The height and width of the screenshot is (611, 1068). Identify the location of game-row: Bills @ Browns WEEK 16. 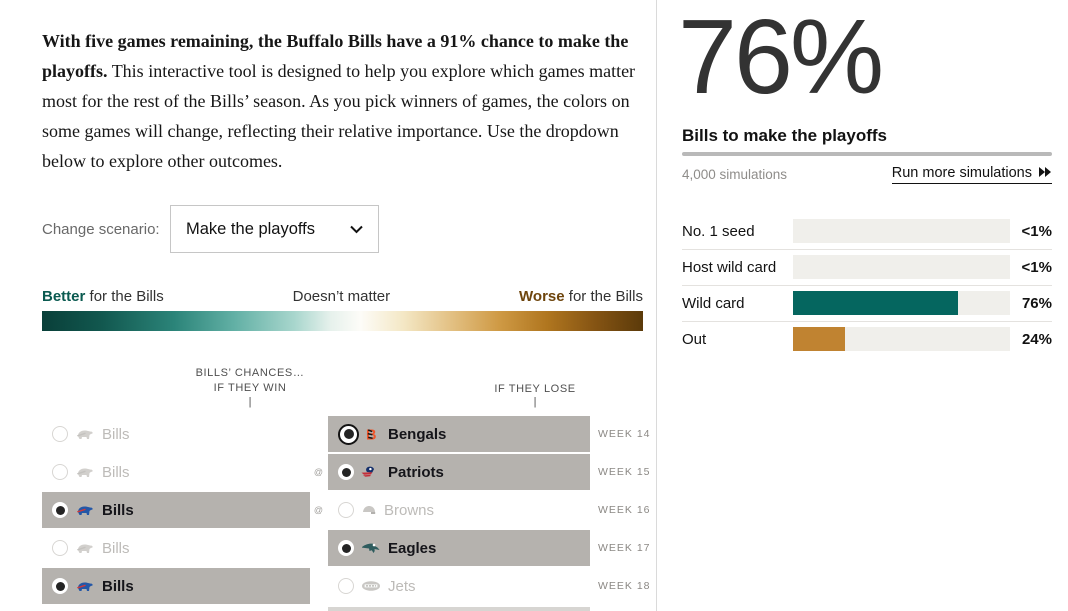
(346, 511).